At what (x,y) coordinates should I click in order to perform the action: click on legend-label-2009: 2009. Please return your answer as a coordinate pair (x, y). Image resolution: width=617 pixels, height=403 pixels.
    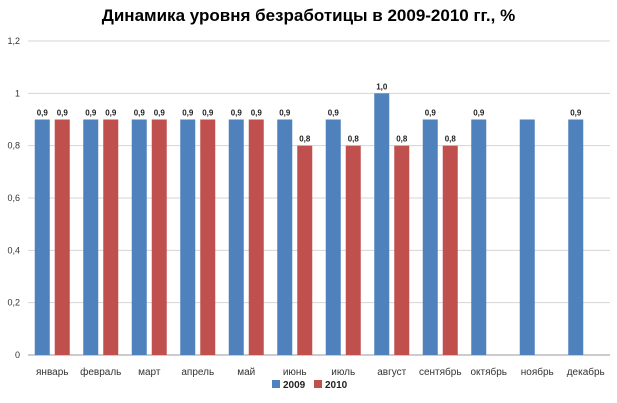
    Looking at the image, I should click on (294, 385).